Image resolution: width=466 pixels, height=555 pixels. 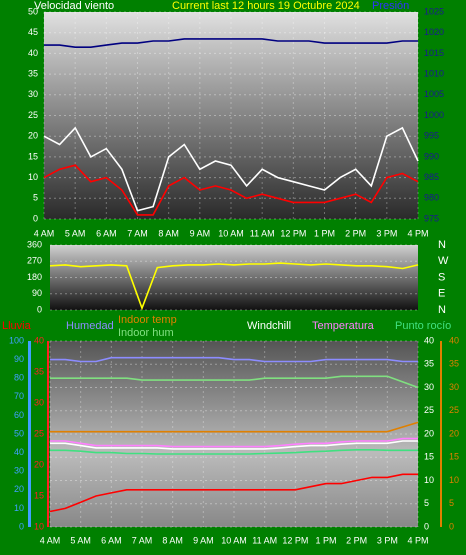 What do you see at coordinates (434, 32) in the screenshot?
I see `y-tick-label: 1020` at bounding box center [434, 32].